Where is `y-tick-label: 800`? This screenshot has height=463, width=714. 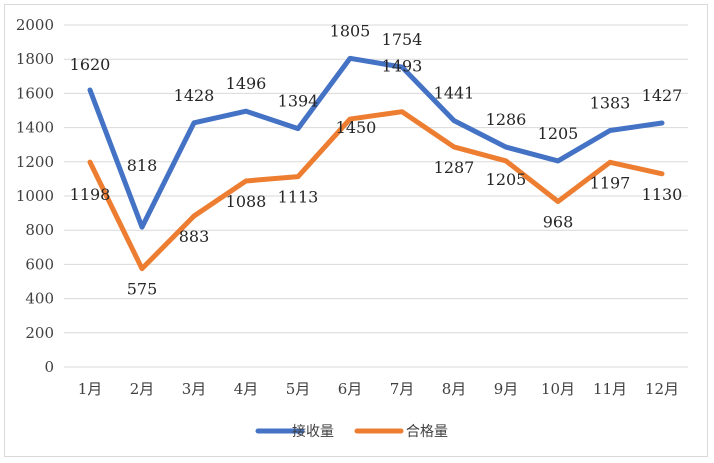 y-tick-label: 800 is located at coordinates (39, 230).